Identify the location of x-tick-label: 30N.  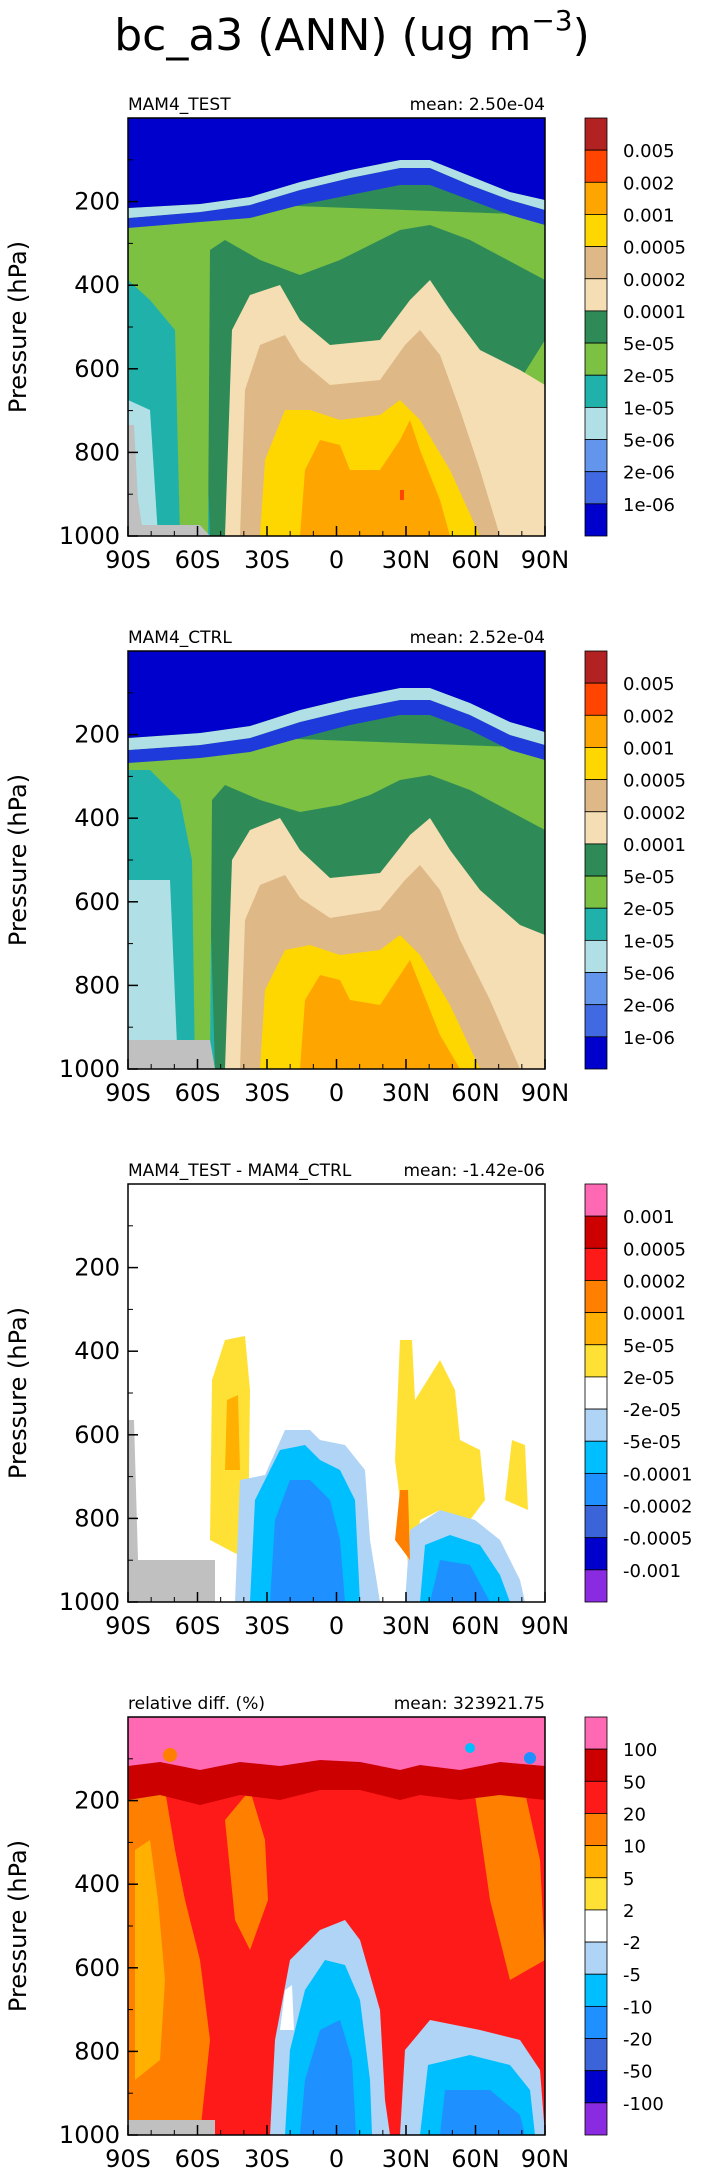
(406, 560).